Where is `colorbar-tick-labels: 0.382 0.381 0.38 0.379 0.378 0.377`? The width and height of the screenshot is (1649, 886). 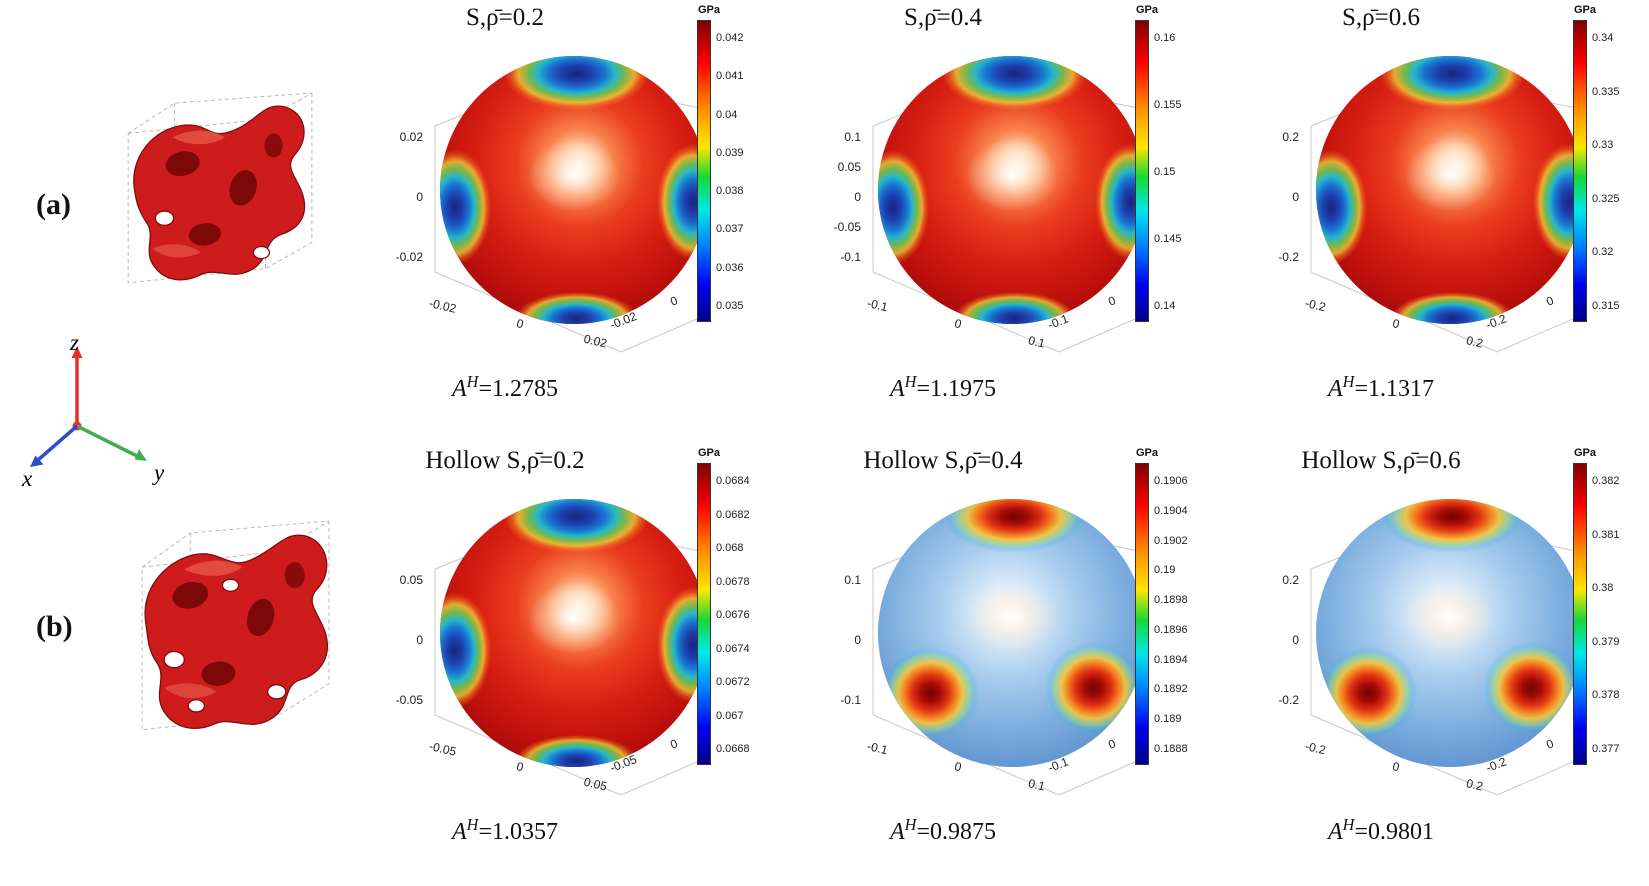 colorbar-tick-labels: 0.382 0.381 0.38 0.379 0.378 0.377 is located at coordinates (1603, 614).